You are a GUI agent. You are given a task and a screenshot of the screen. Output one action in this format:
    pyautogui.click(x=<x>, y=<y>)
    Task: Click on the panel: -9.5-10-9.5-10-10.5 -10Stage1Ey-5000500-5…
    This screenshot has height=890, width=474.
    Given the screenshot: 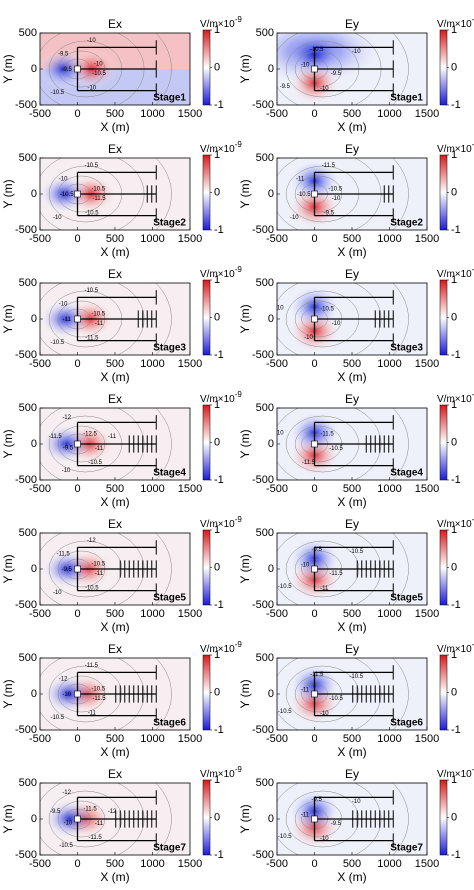 What is the action you would take?
    pyautogui.click(x=356, y=74)
    